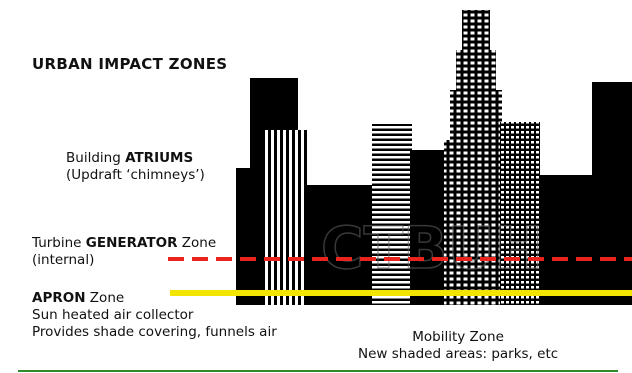  I want to click on atriums-line-2: (Updraft ‘chimneys’), so click(135, 175).